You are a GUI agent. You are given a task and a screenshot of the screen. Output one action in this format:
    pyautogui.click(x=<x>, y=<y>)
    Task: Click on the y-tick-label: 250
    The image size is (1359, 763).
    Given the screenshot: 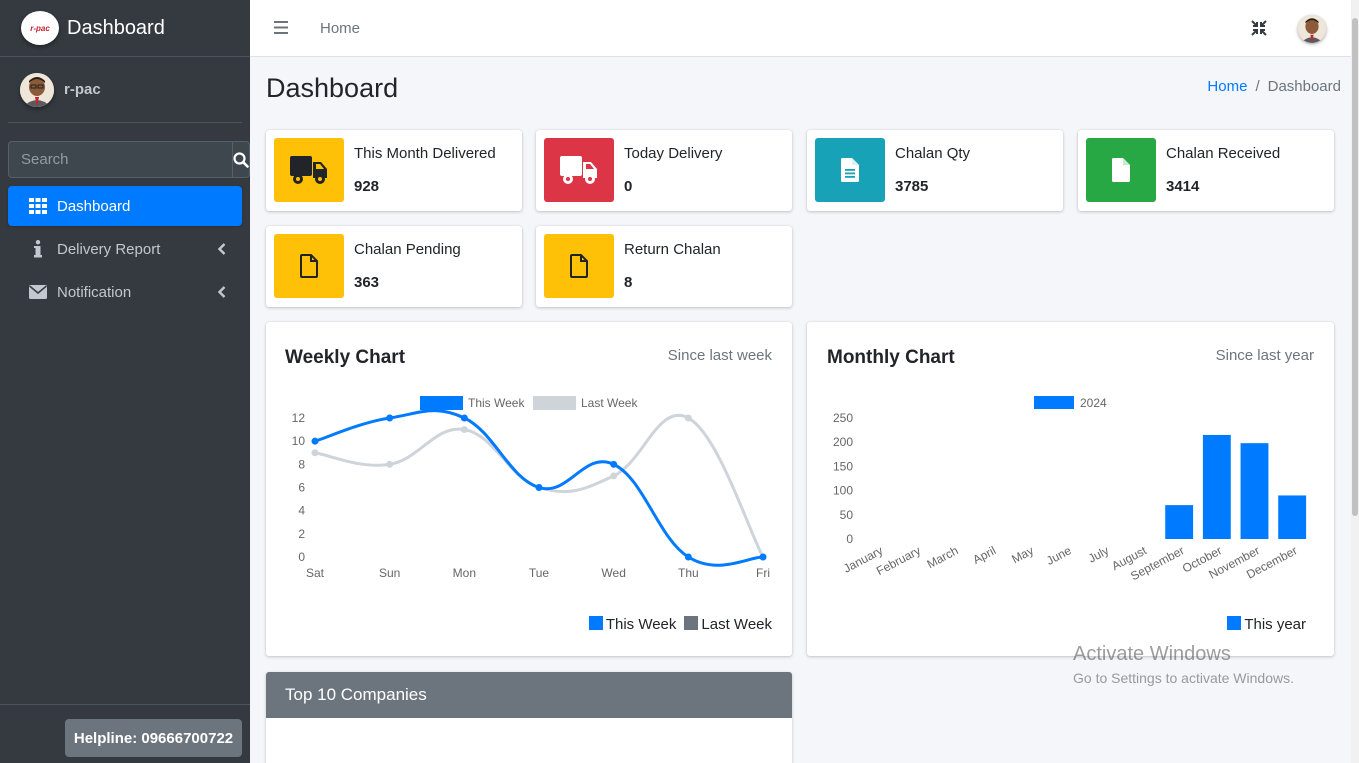 What is the action you would take?
    pyautogui.click(x=843, y=418)
    